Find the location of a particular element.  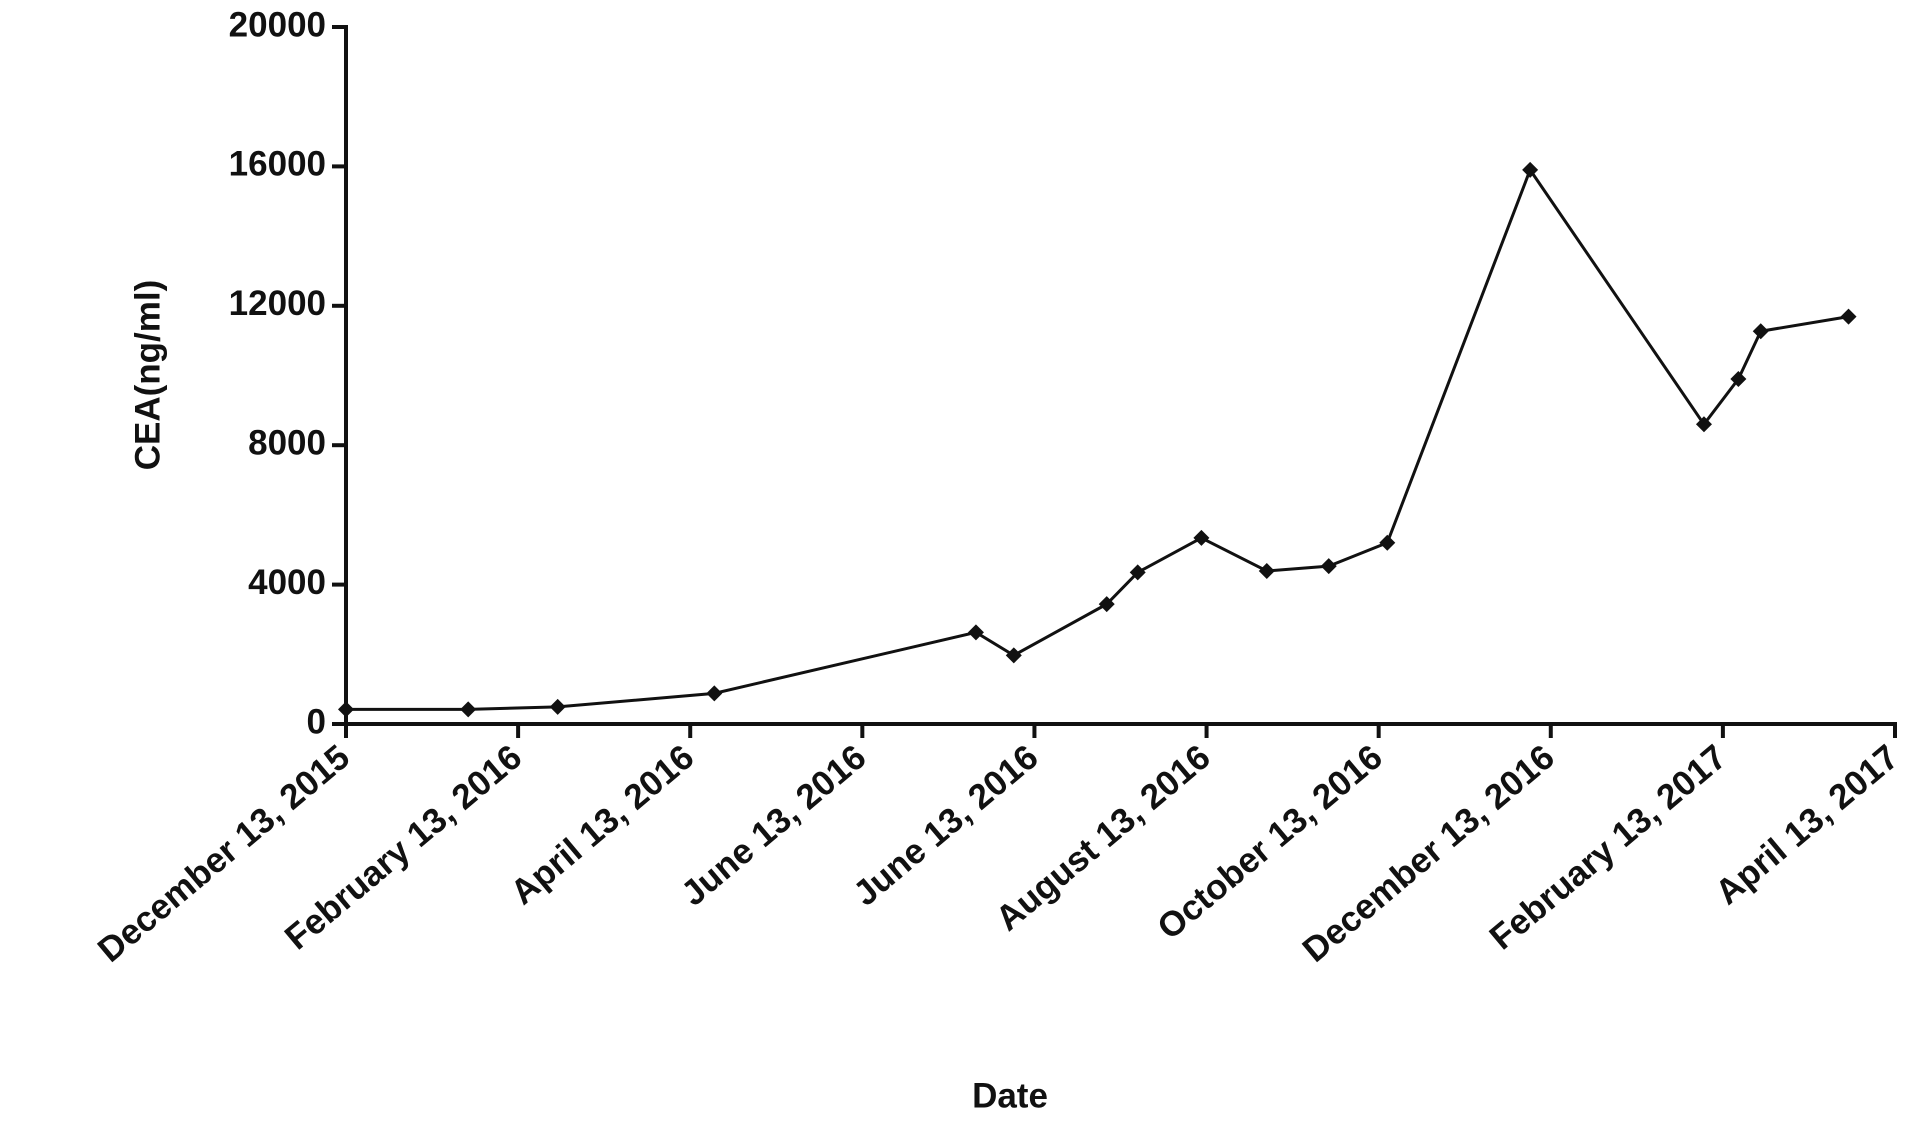

y-tick-label: 8000 is located at coordinates (287, 442).